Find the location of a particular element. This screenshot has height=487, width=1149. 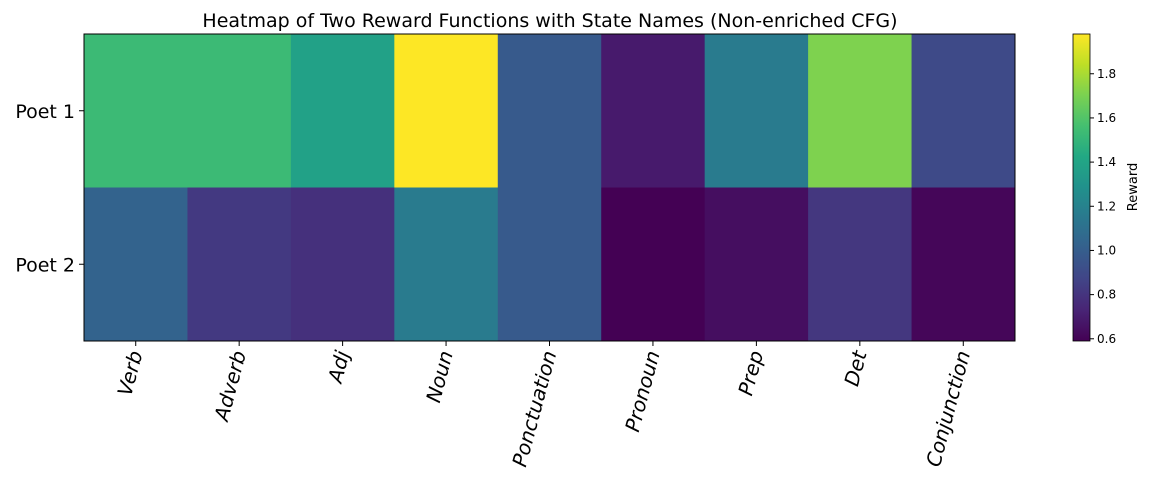

row-label: Poet 1 is located at coordinates (45, 112).